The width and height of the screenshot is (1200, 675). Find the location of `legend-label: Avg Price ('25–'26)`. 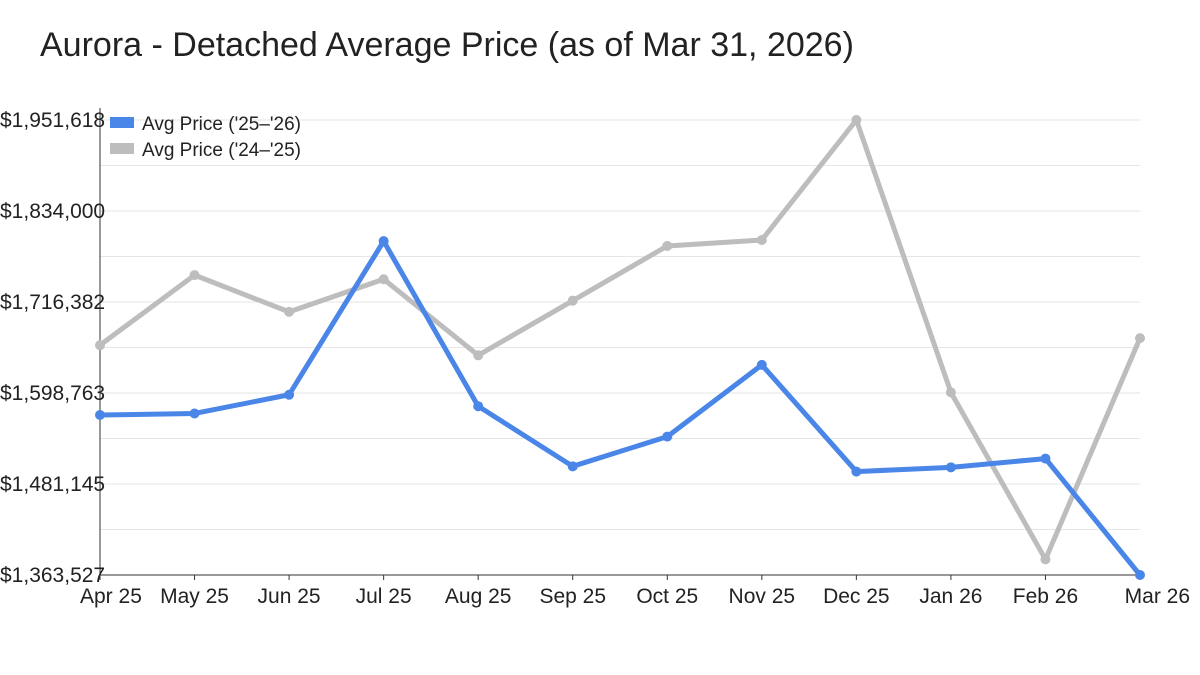

legend-label: Avg Price ('25–'26) is located at coordinates (221, 124).